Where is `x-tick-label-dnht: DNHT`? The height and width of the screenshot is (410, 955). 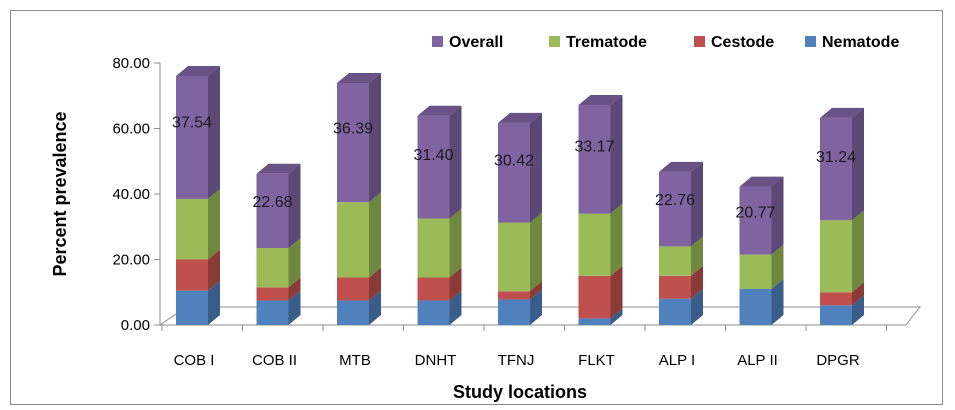 x-tick-label-dnht: DNHT is located at coordinates (436, 360).